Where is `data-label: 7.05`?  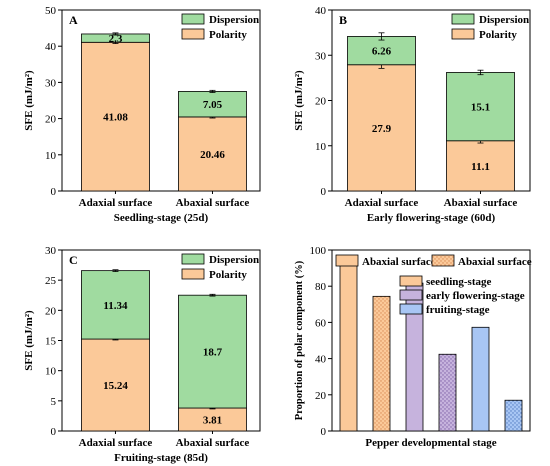
data-label: 7.05 is located at coordinates (213, 105).